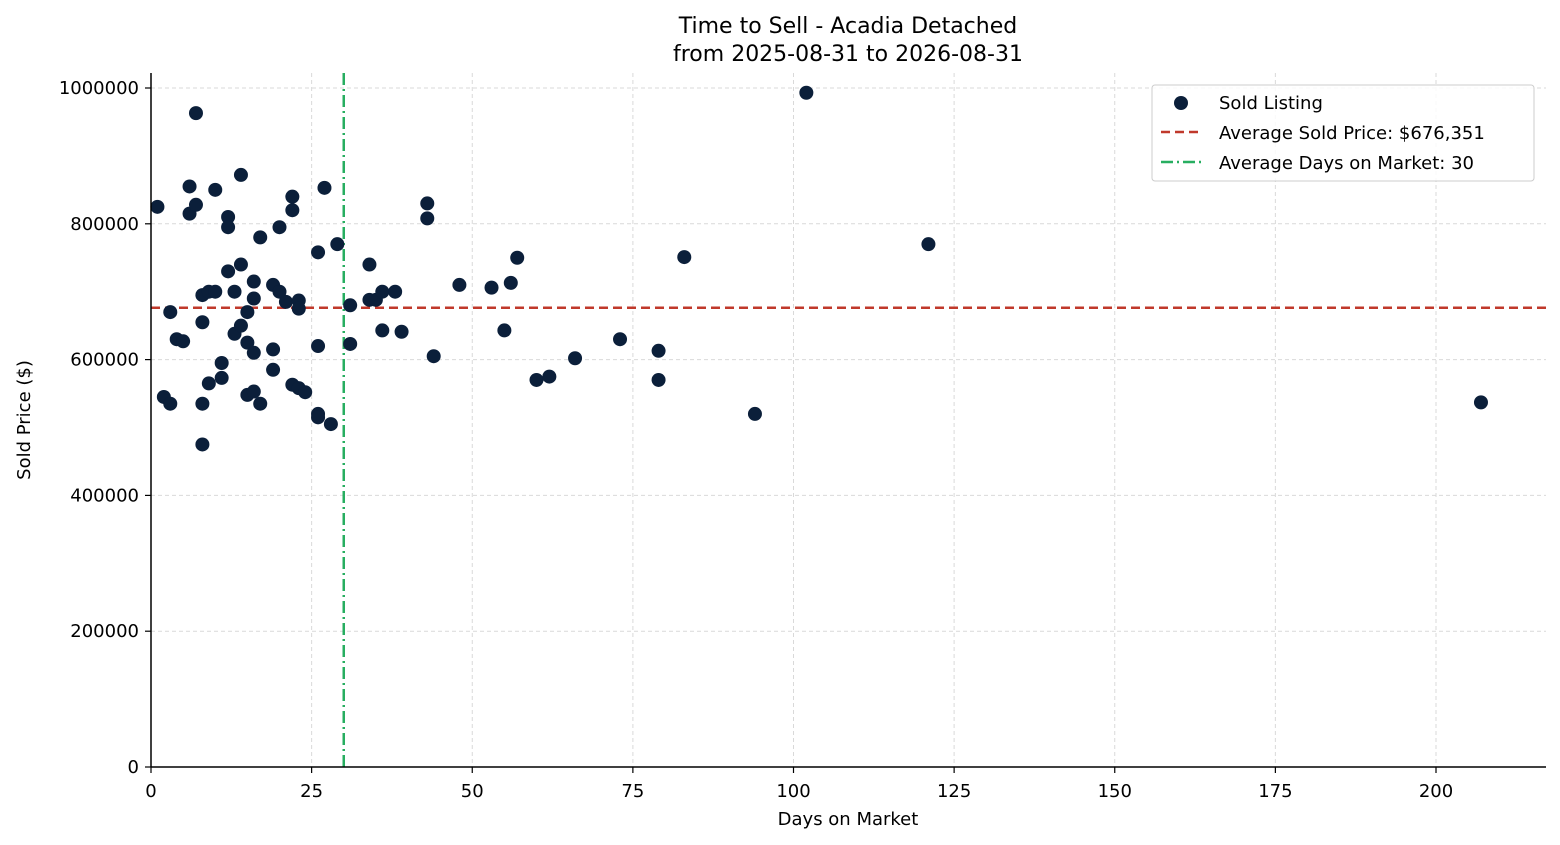  I want to click on x-axis-label: Days on Market, so click(848, 819).